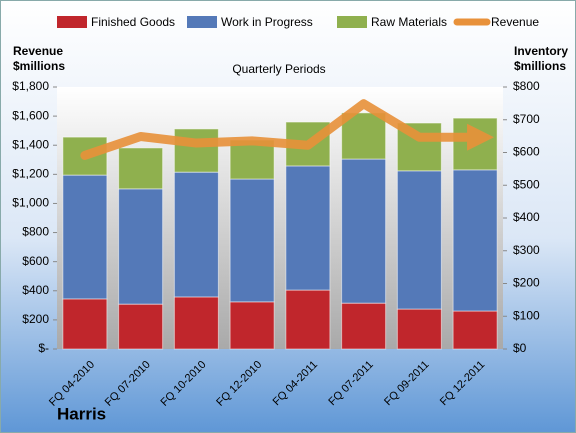 Image resolution: width=576 pixels, height=433 pixels. I want to click on y-tick-label: $1,600, so click(30, 115).